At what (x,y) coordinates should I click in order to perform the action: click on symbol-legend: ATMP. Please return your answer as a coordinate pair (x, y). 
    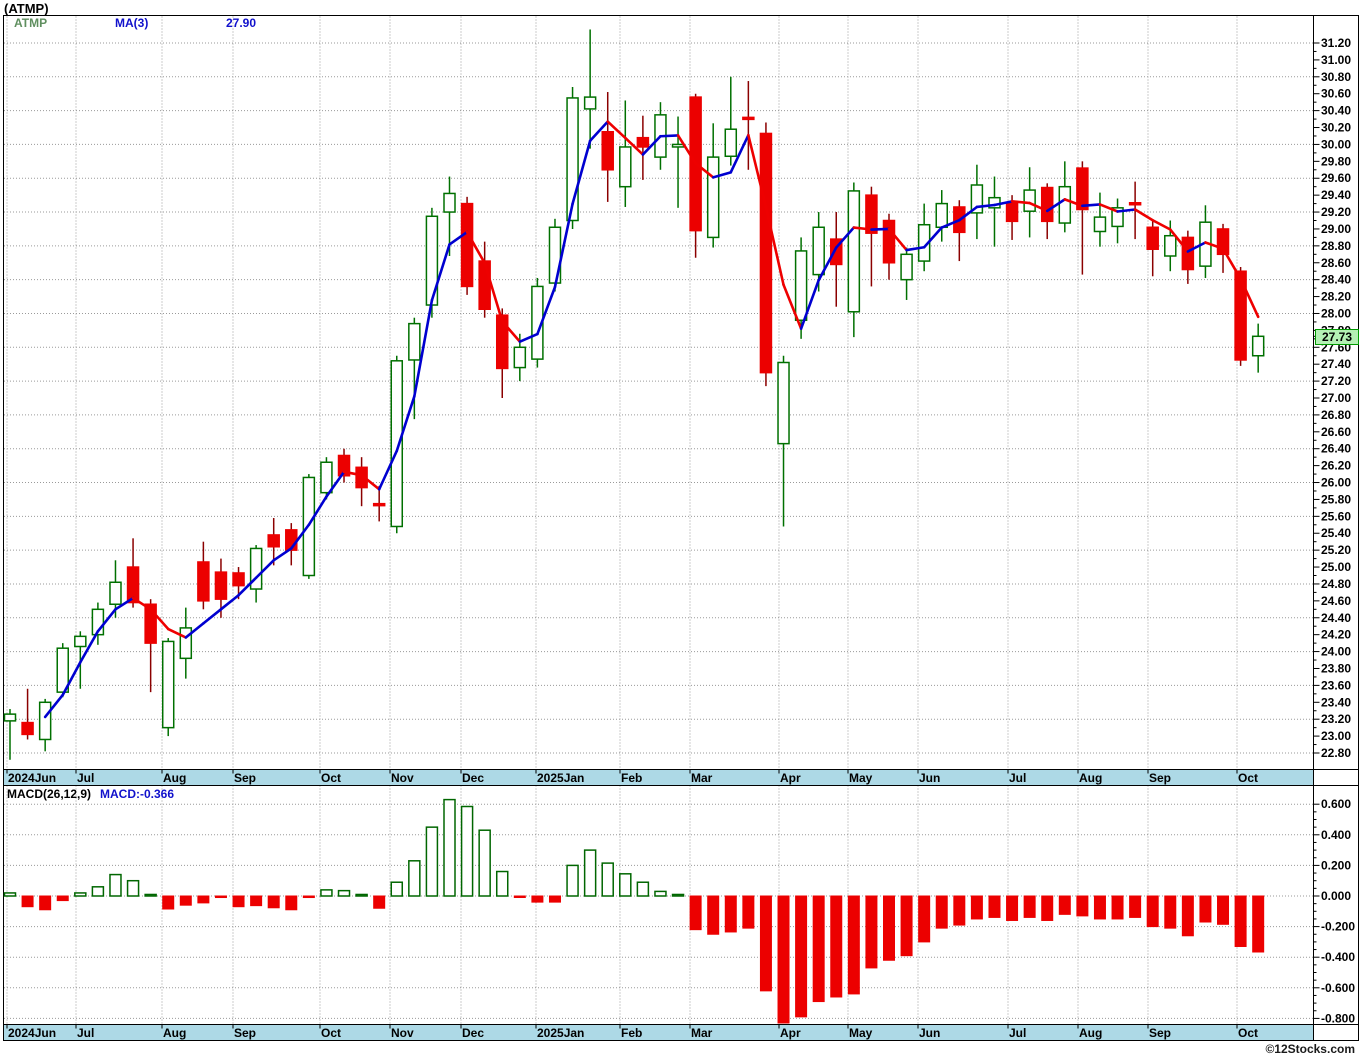
    Looking at the image, I should click on (31, 23).